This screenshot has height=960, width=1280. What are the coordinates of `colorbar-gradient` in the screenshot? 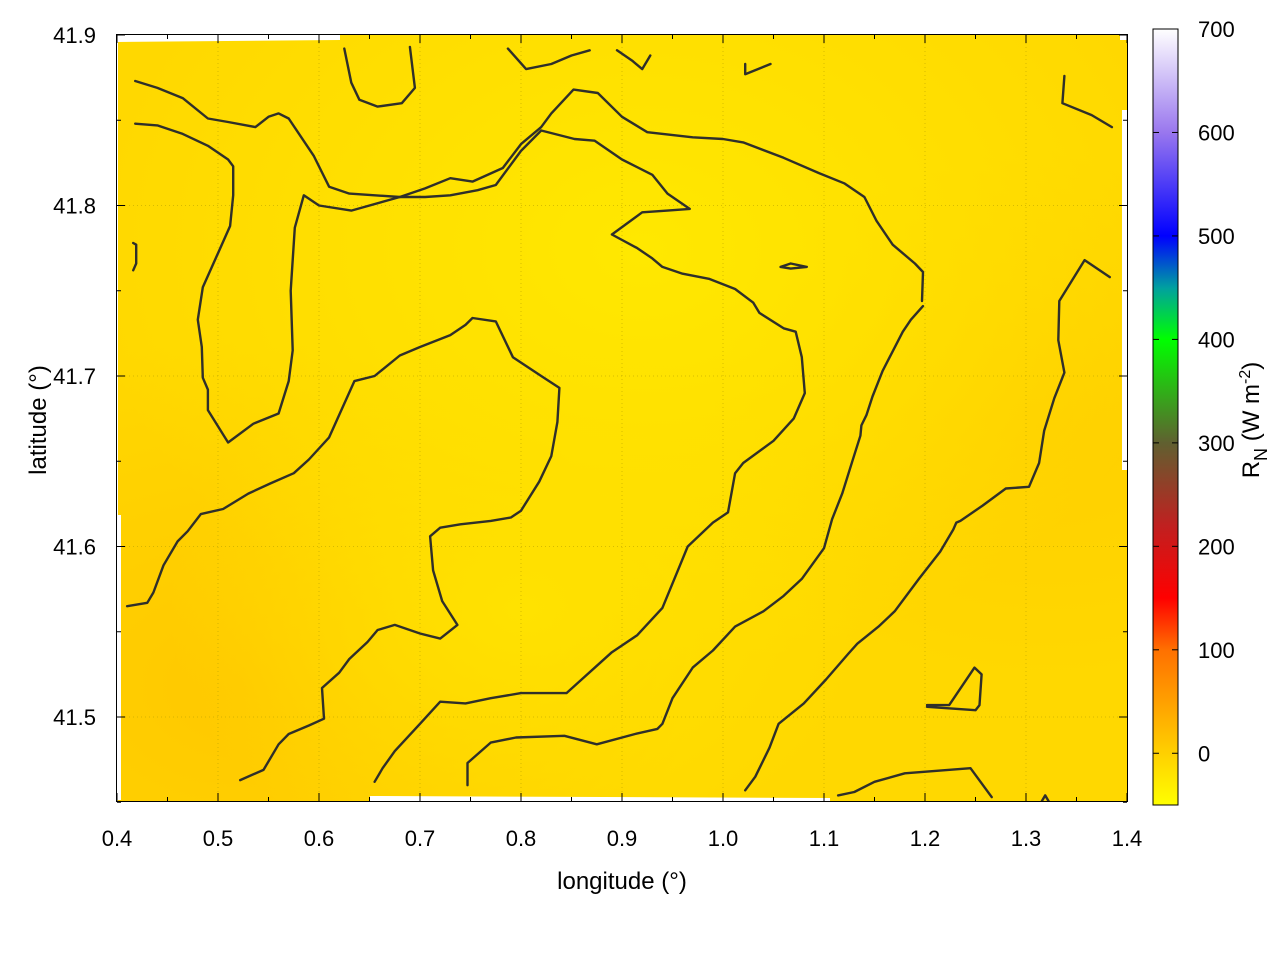 It's located at (1165, 417).